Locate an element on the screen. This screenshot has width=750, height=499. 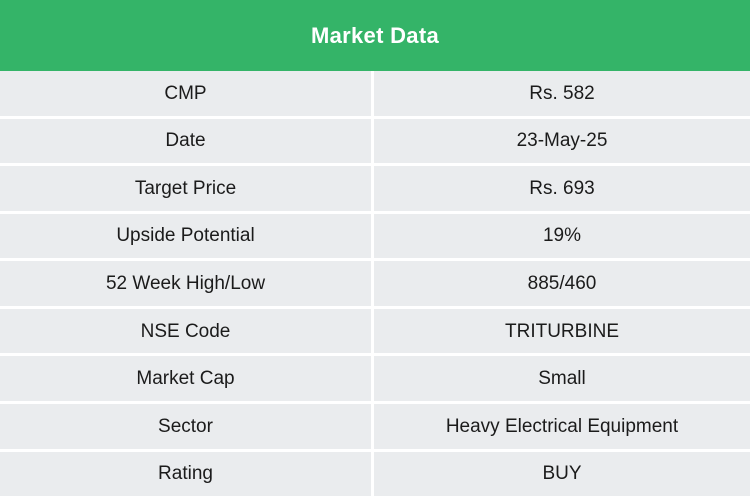
table-row: Upside Potential 19% is located at coordinates (375, 236).